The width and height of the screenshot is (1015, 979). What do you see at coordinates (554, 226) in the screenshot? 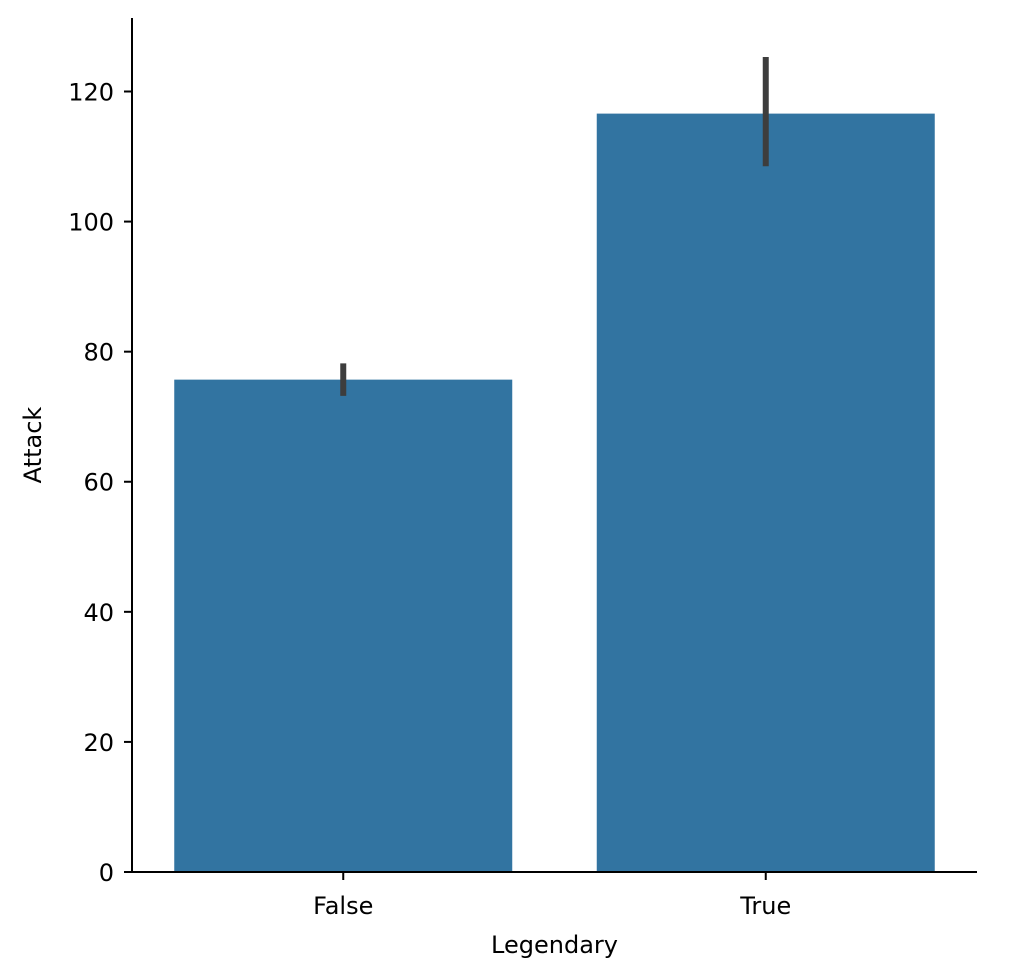
I see `error-bars-group` at bounding box center [554, 226].